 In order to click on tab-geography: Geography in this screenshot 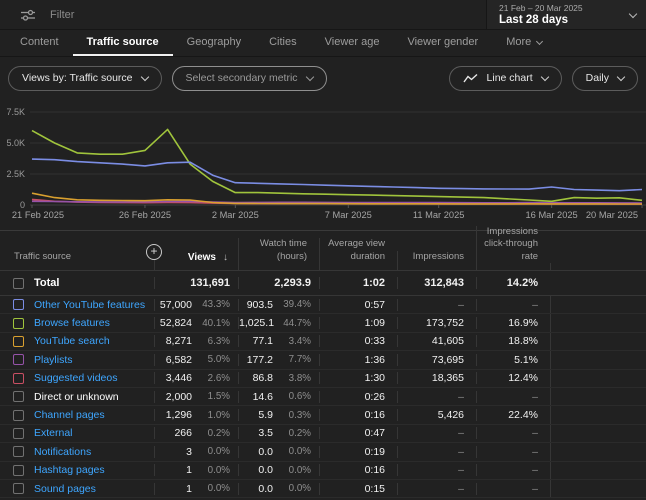, I will do `click(214, 43)`.